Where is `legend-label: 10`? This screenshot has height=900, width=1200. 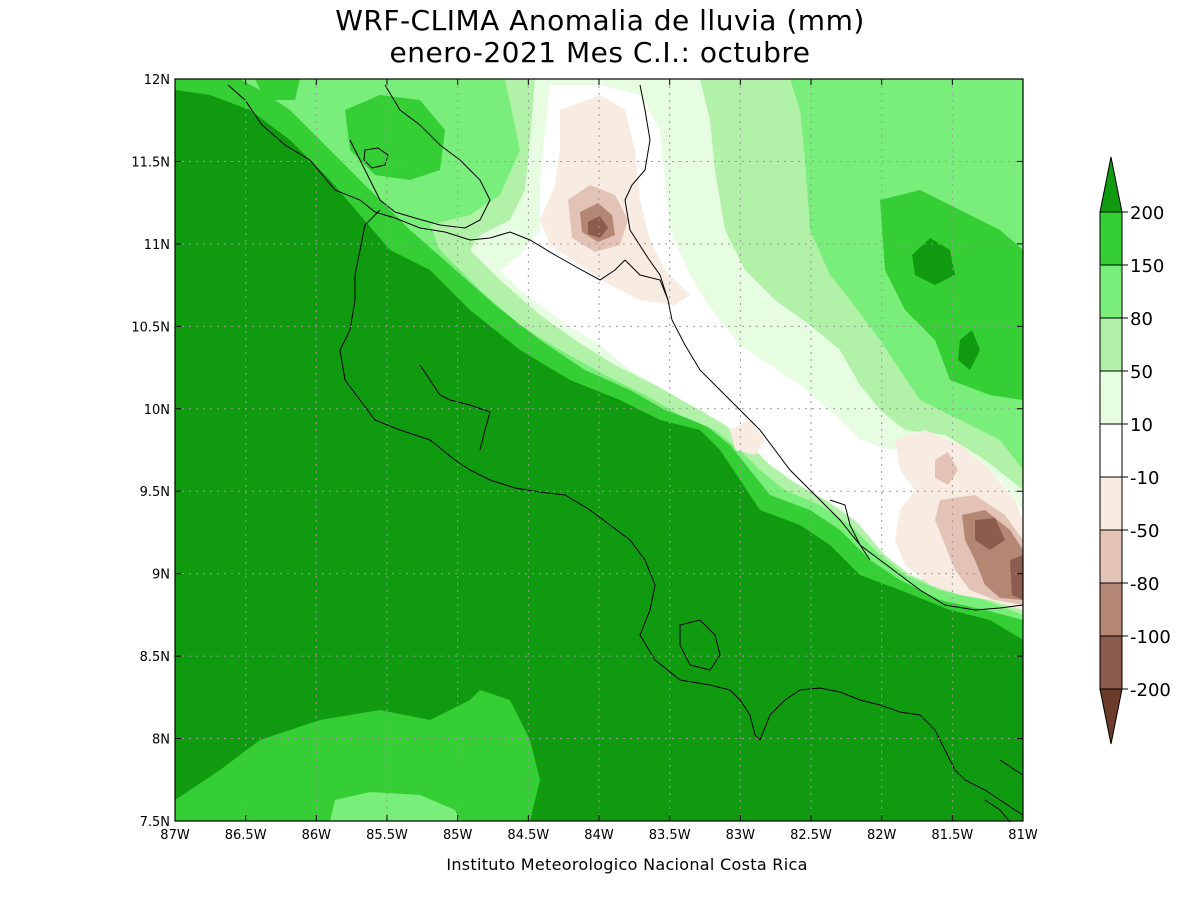
legend-label: 10 is located at coordinates (1141, 425).